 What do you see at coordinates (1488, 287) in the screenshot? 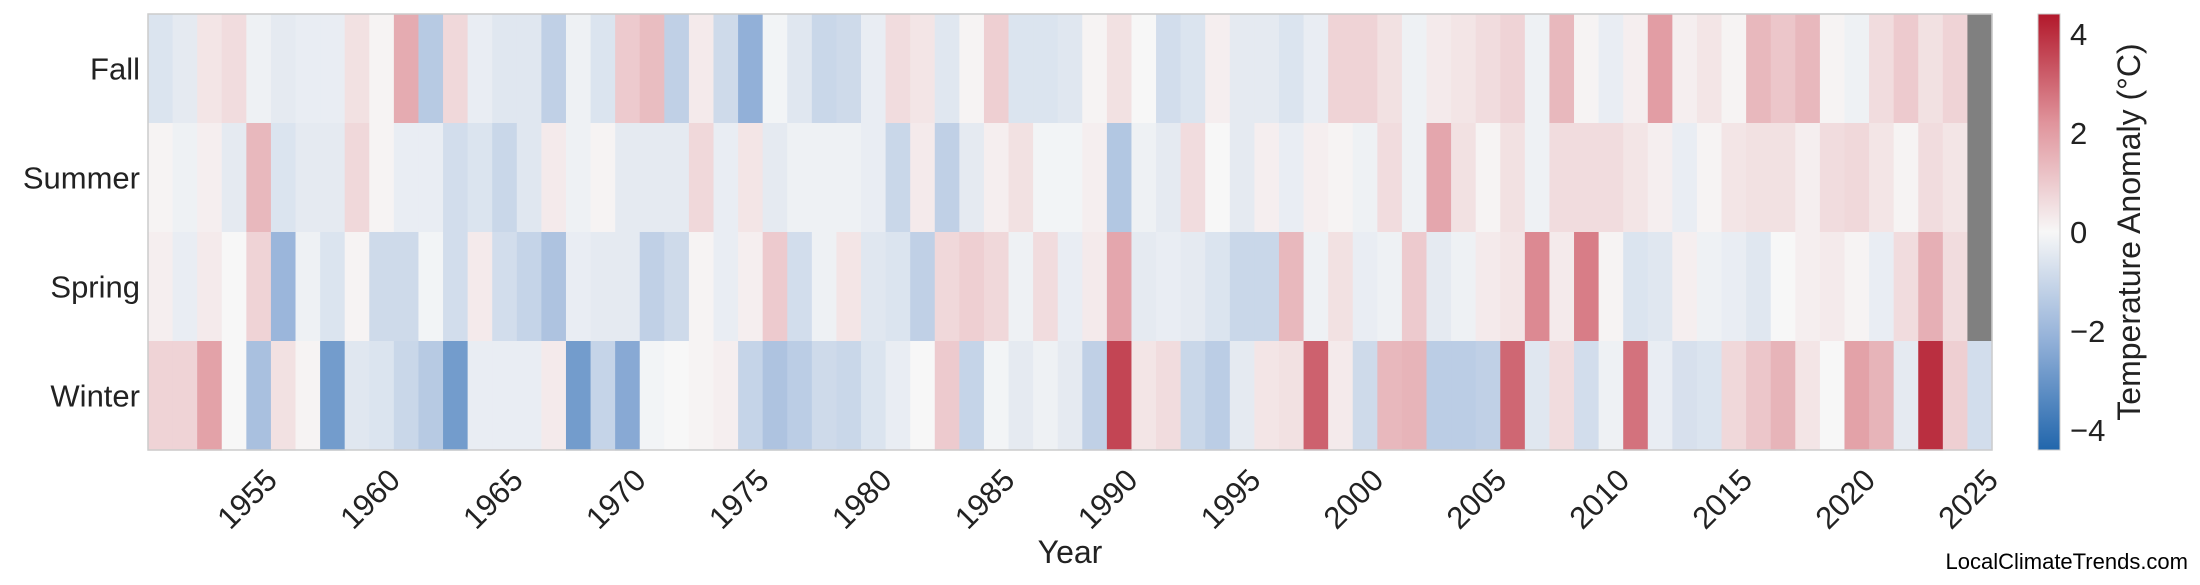
I see `heatmap-cell-spring-2005` at bounding box center [1488, 287].